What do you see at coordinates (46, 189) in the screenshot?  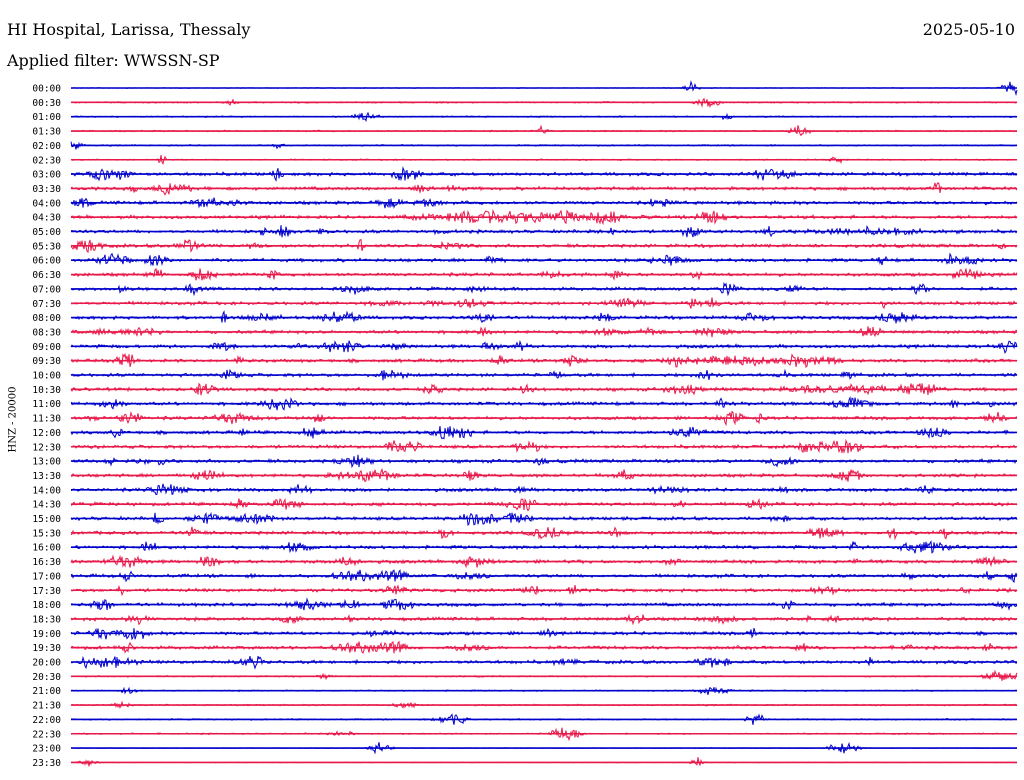 I see `time-tick-label: 03:30` at bounding box center [46, 189].